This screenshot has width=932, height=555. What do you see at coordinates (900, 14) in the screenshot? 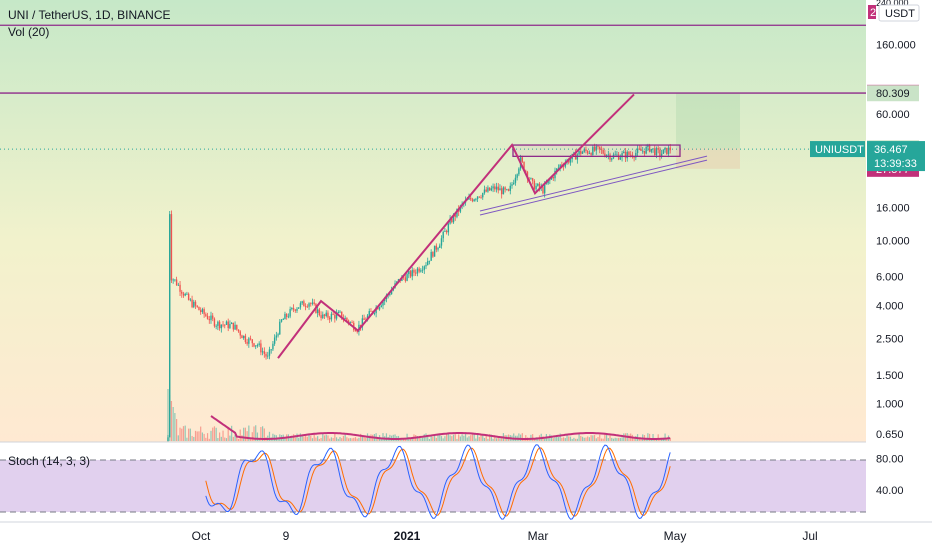
I see `quote-currency-label: USDT` at bounding box center [900, 14].